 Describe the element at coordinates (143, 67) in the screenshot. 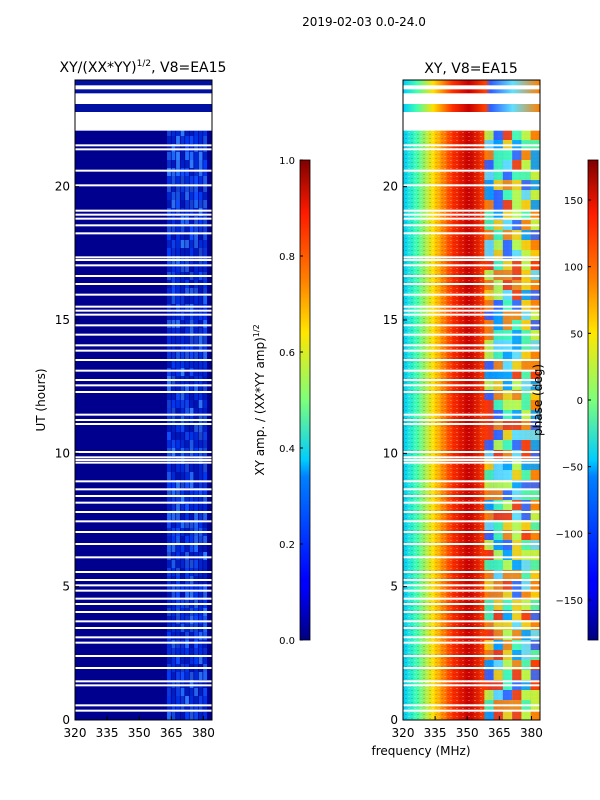

I see `amplitude-panel-title: XY/(XX*YY)1/2, V8=EA15` at that location.